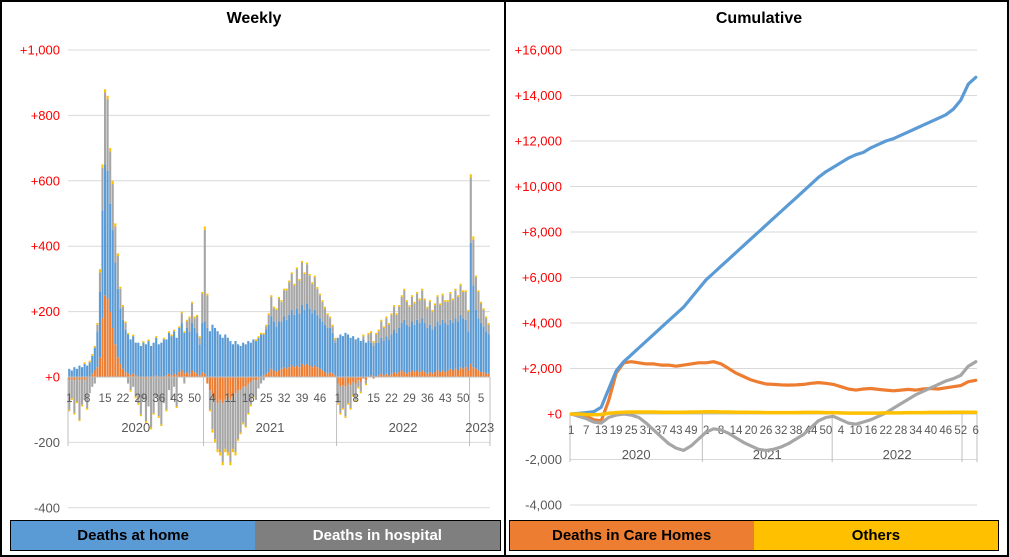  I want to click on svg-text: 44, so click(811, 431).